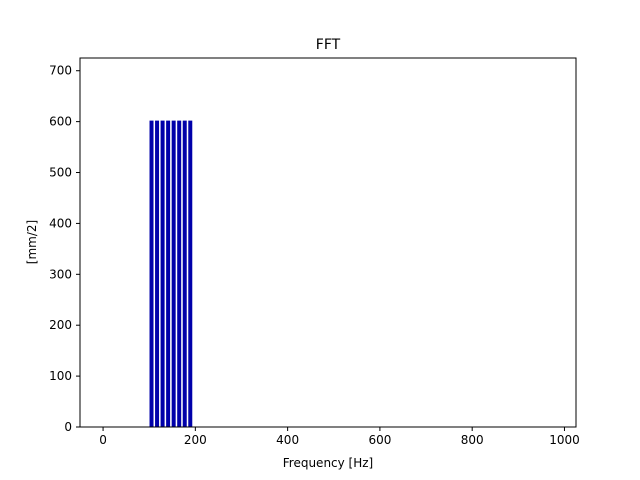 The height and width of the screenshot is (480, 640). What do you see at coordinates (564, 440) in the screenshot?
I see `x-tick-label-5: 1000` at bounding box center [564, 440].